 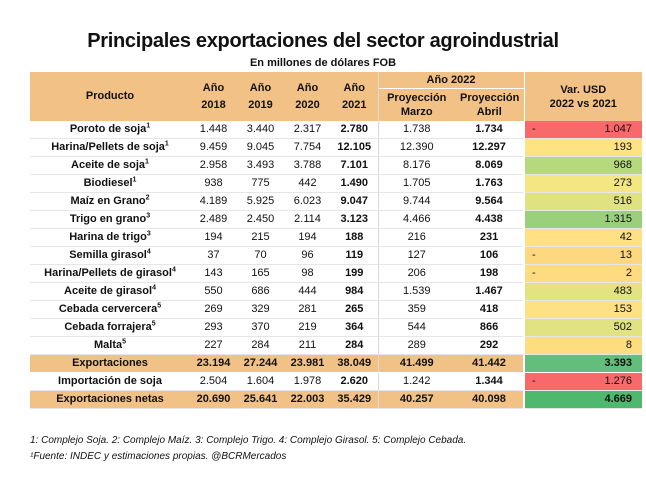 What do you see at coordinates (260, 165) in the screenshot?
I see `value-cell: 3.493` at bounding box center [260, 165].